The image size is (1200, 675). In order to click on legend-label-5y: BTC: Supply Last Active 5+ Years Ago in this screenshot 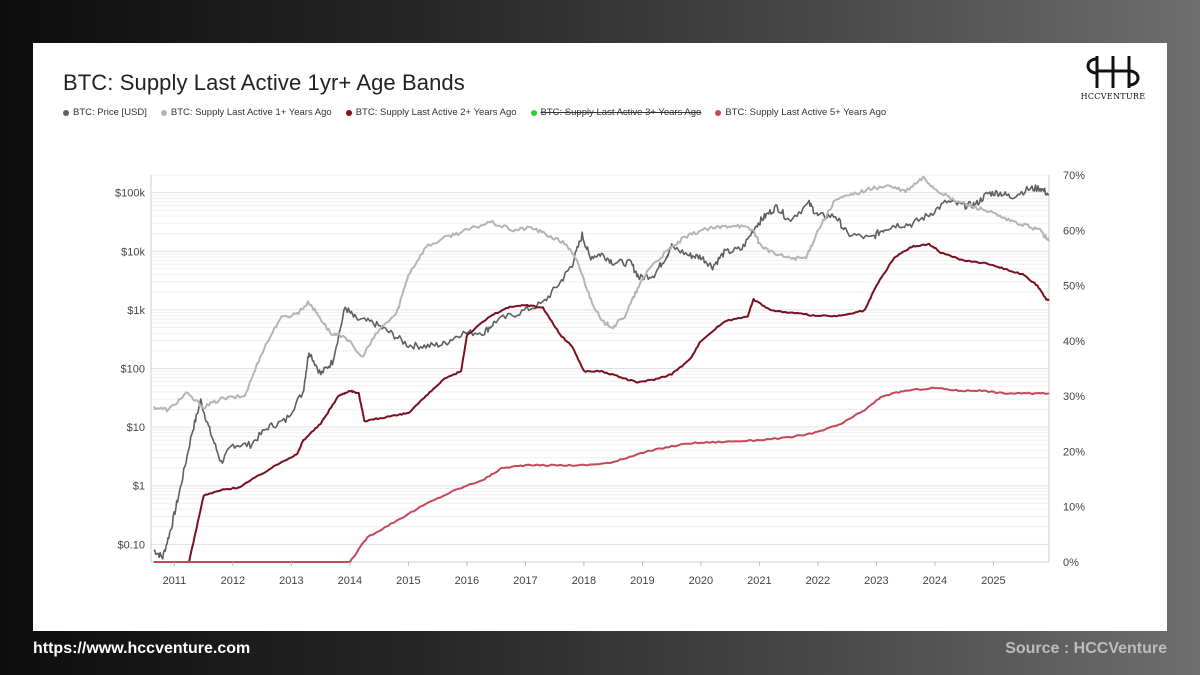, I will do `click(806, 112)`.